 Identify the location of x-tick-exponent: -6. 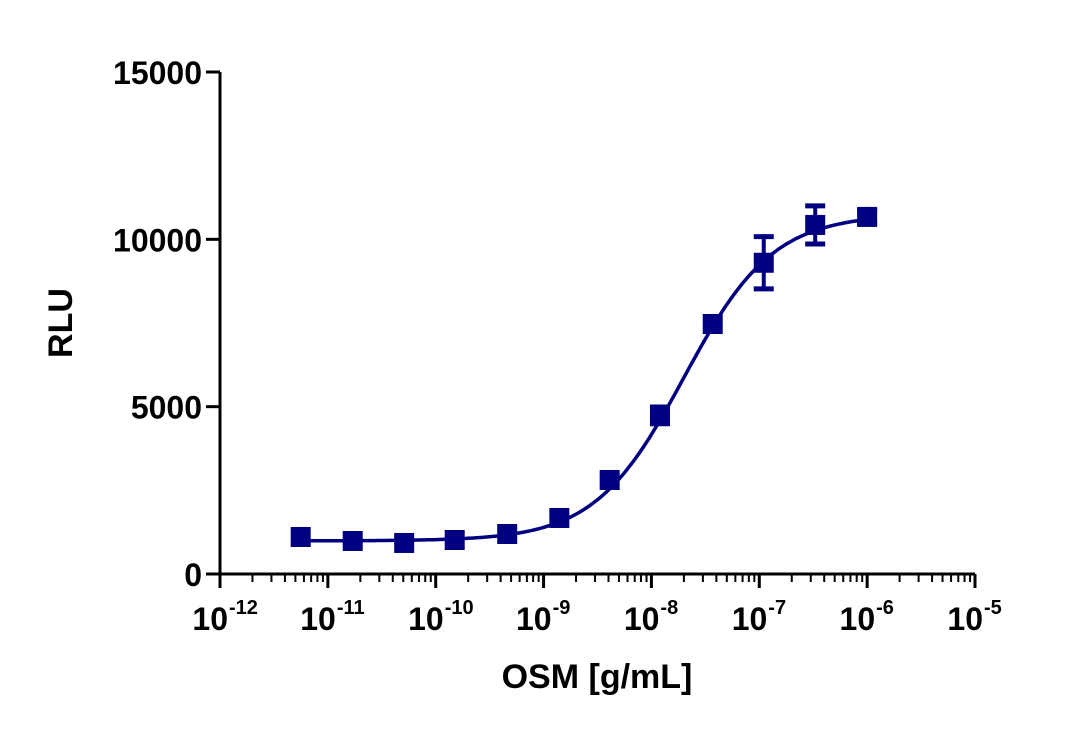
(885, 608).